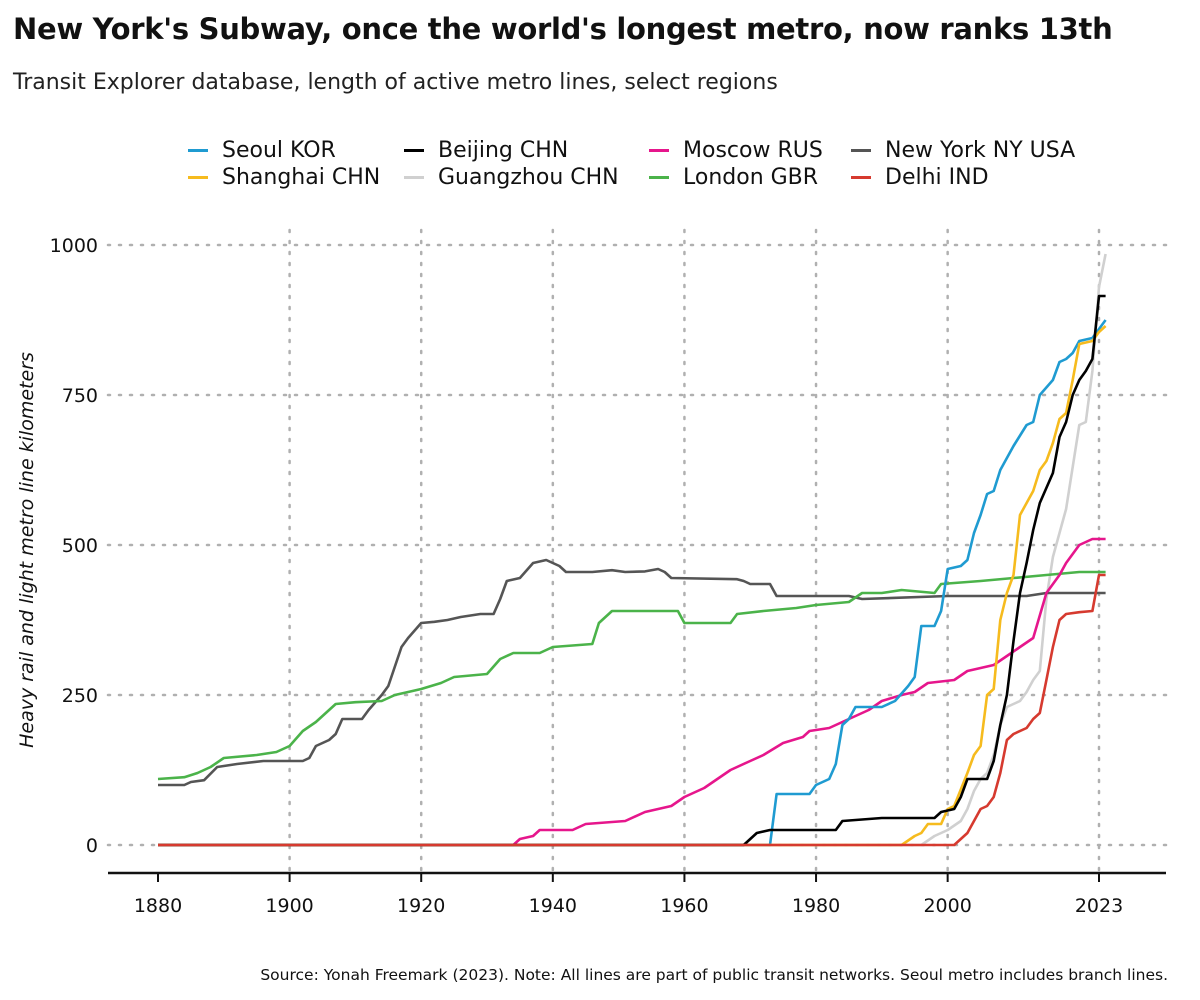  What do you see at coordinates (74, 246) in the screenshot?
I see `y-tick-label: 1000` at bounding box center [74, 246].